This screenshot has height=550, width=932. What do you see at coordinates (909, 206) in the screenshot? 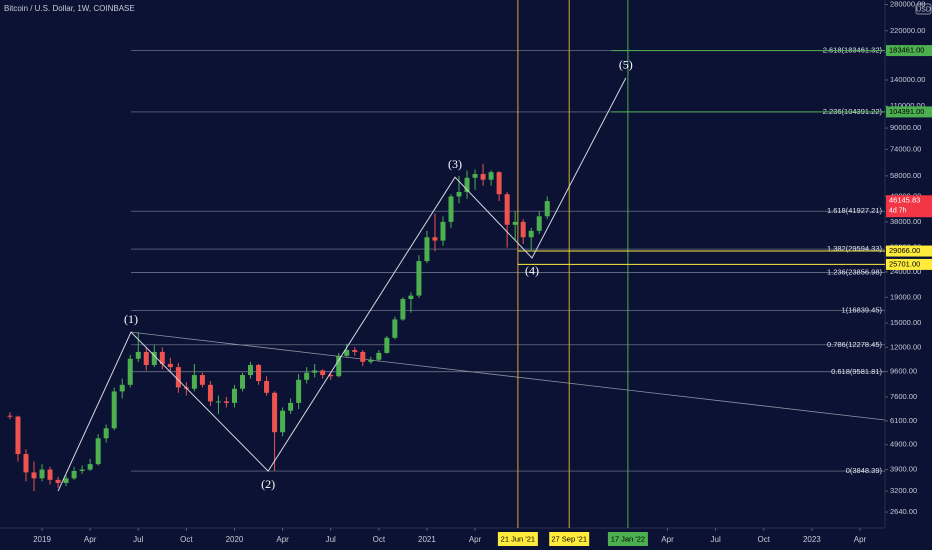
I see `price-label-box` at bounding box center [909, 206].